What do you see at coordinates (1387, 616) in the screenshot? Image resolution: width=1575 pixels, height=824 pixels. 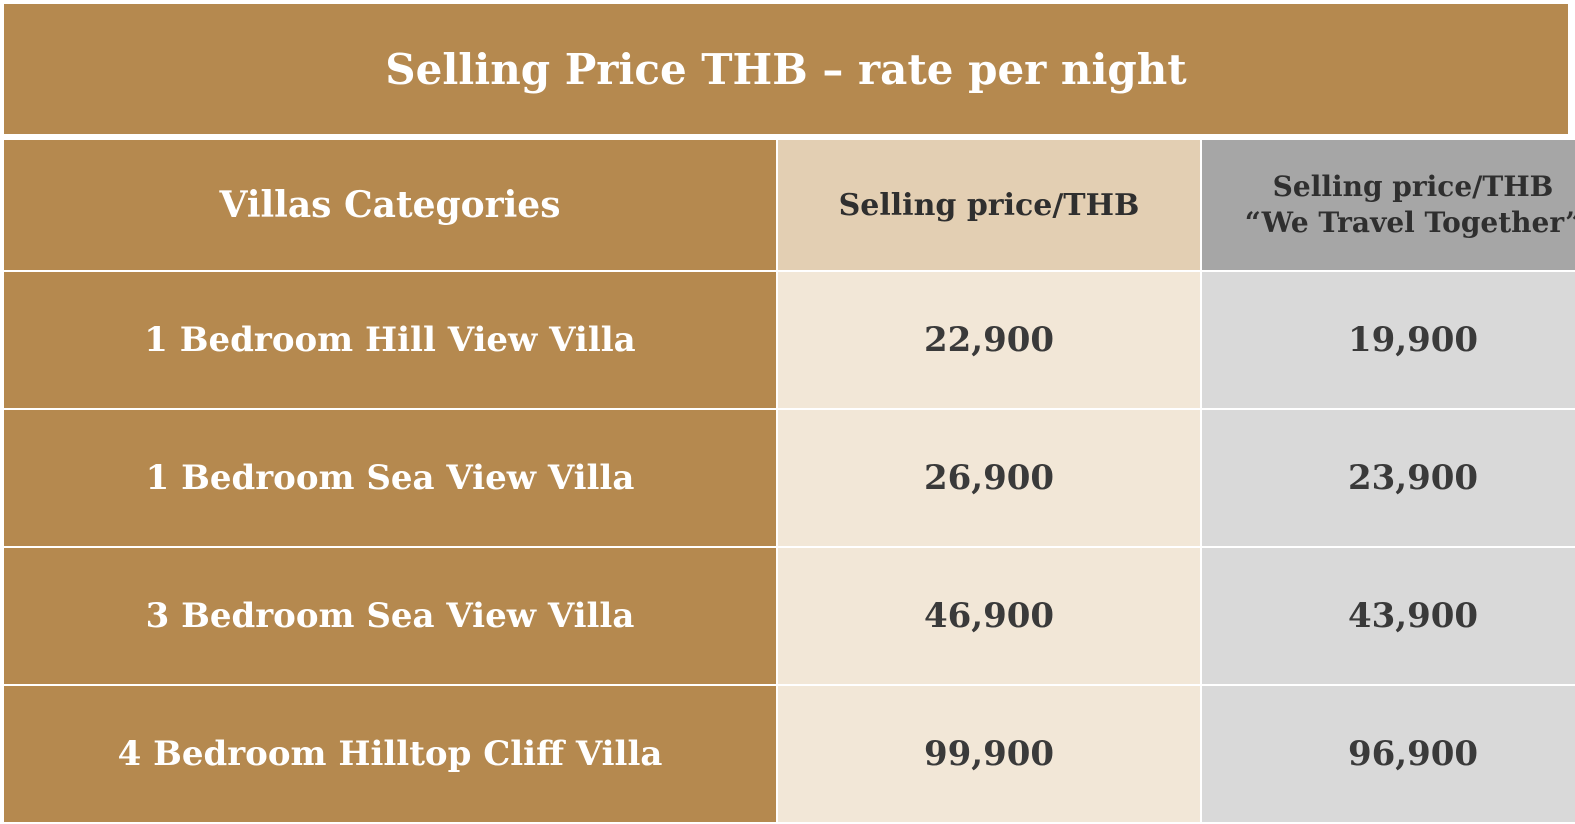 I see `we-travel-price-cell: 43,900` at bounding box center [1387, 616].